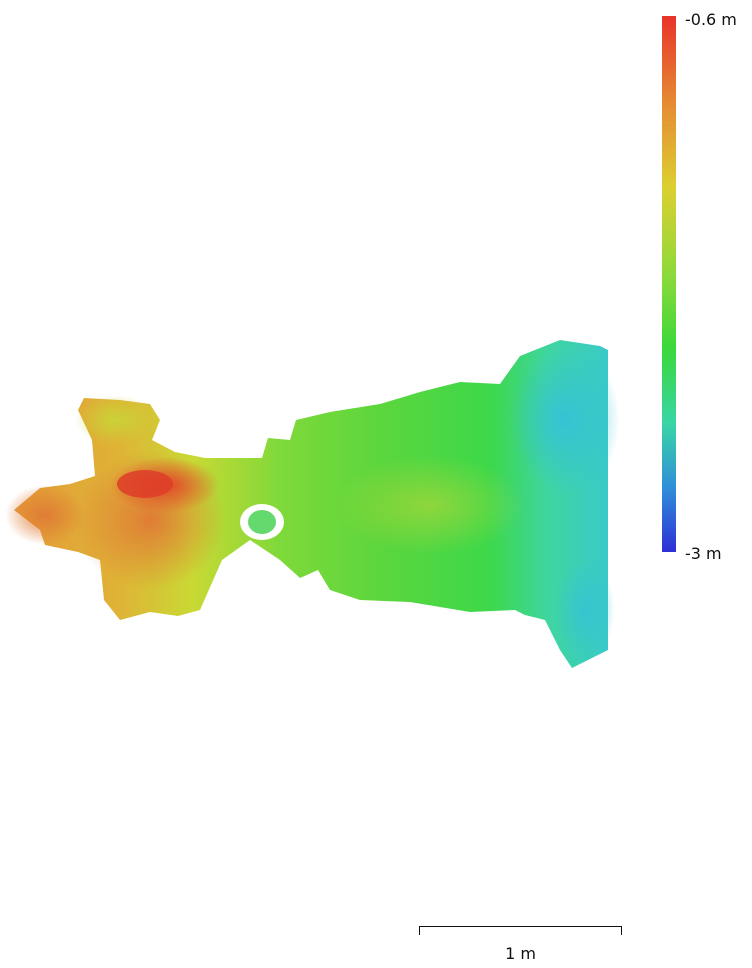  I want to click on legend-max-label: -0.6 m, so click(711, 19).